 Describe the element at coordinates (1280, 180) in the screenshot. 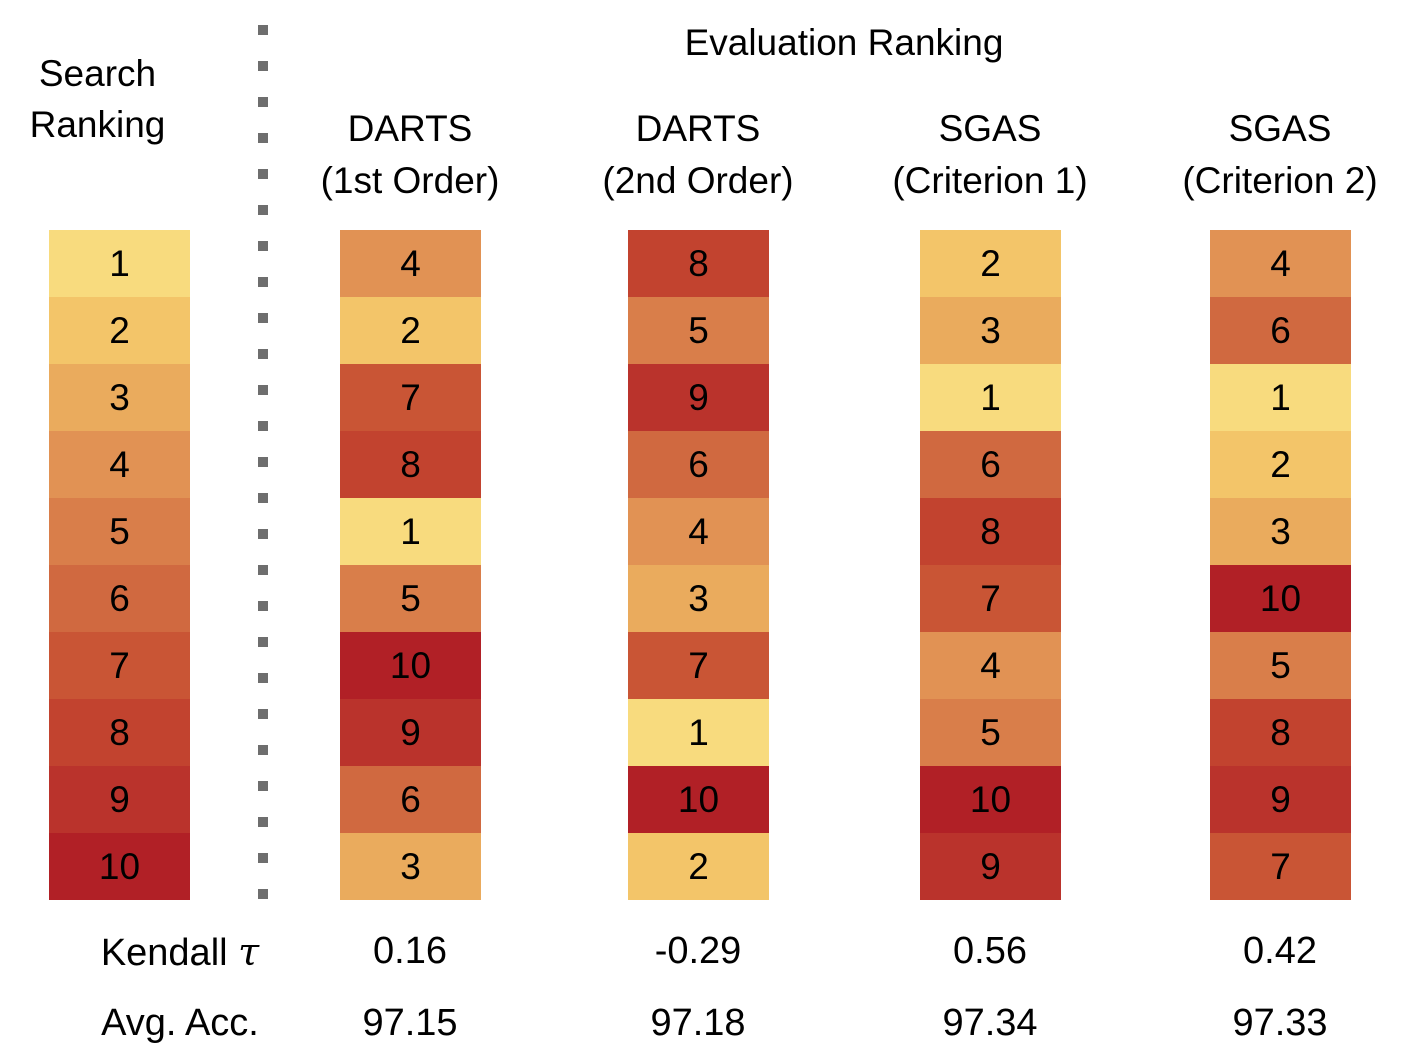

I see `column-header-line2: (Criterion 2)` at that location.